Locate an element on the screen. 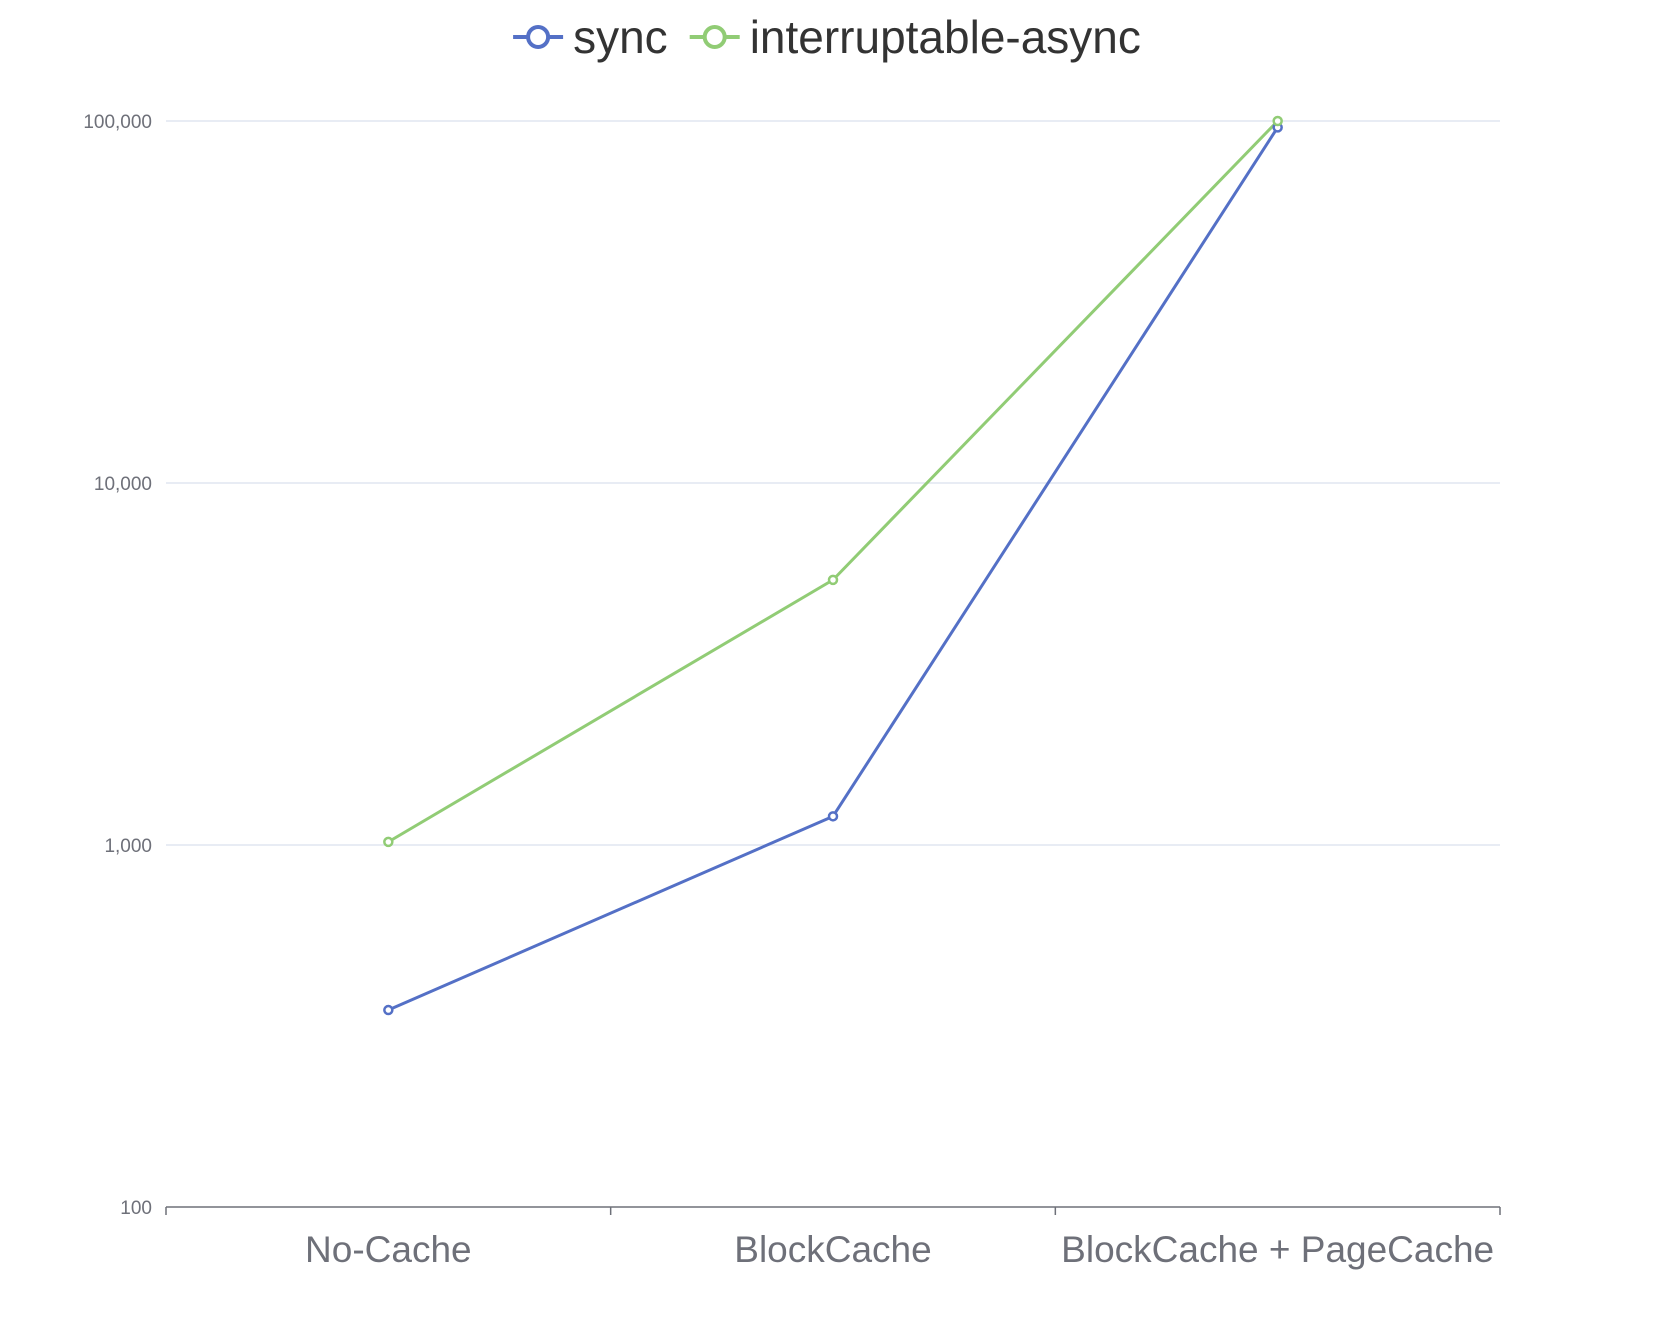  legend-label: interruptable-async is located at coordinates (945, 37).